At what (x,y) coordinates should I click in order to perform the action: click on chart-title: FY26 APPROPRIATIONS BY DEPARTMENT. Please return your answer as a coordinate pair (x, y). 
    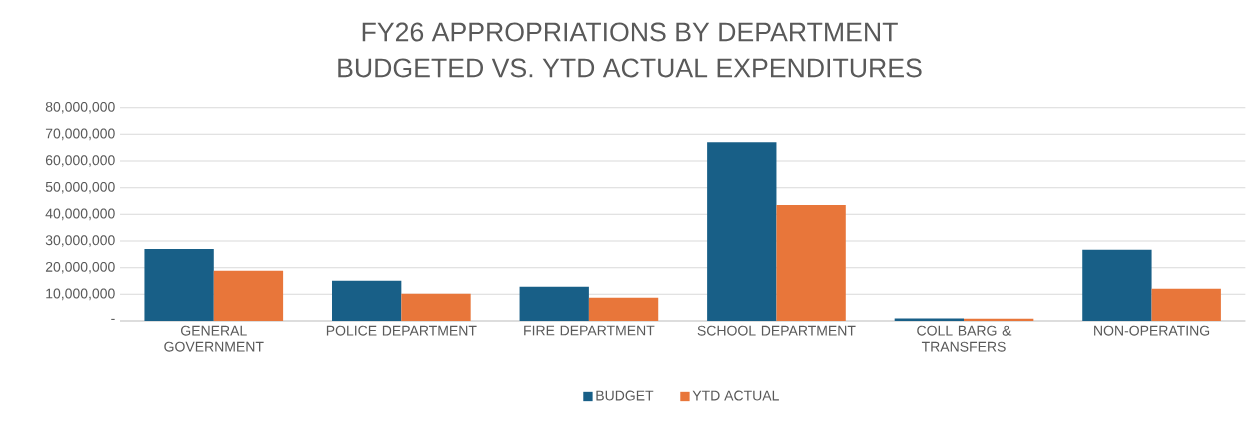
    Looking at the image, I should click on (630, 32).